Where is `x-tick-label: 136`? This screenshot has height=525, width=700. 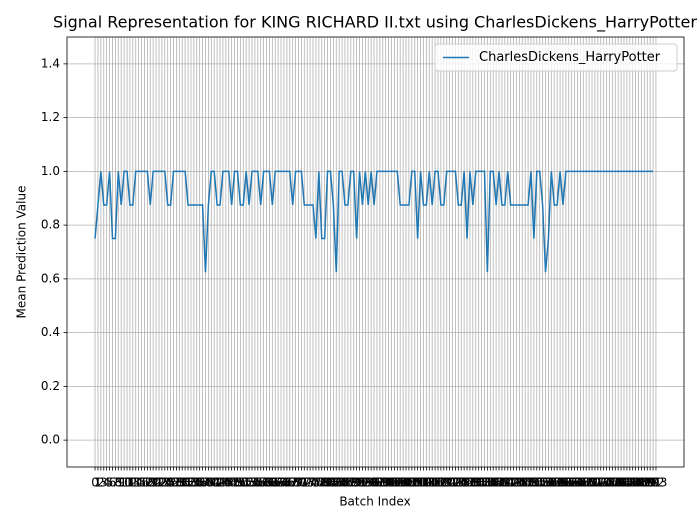
x-tick-label: 136 is located at coordinates (490, 483).